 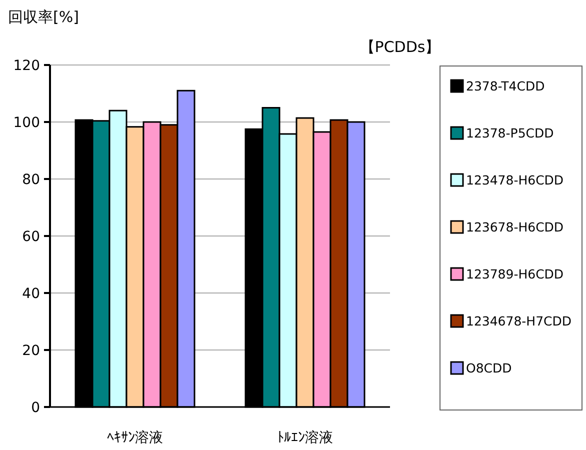 What do you see at coordinates (135, 438) in the screenshot?
I see `x-tick-label: ﾍｷｻﾝ溶液` at bounding box center [135, 438].